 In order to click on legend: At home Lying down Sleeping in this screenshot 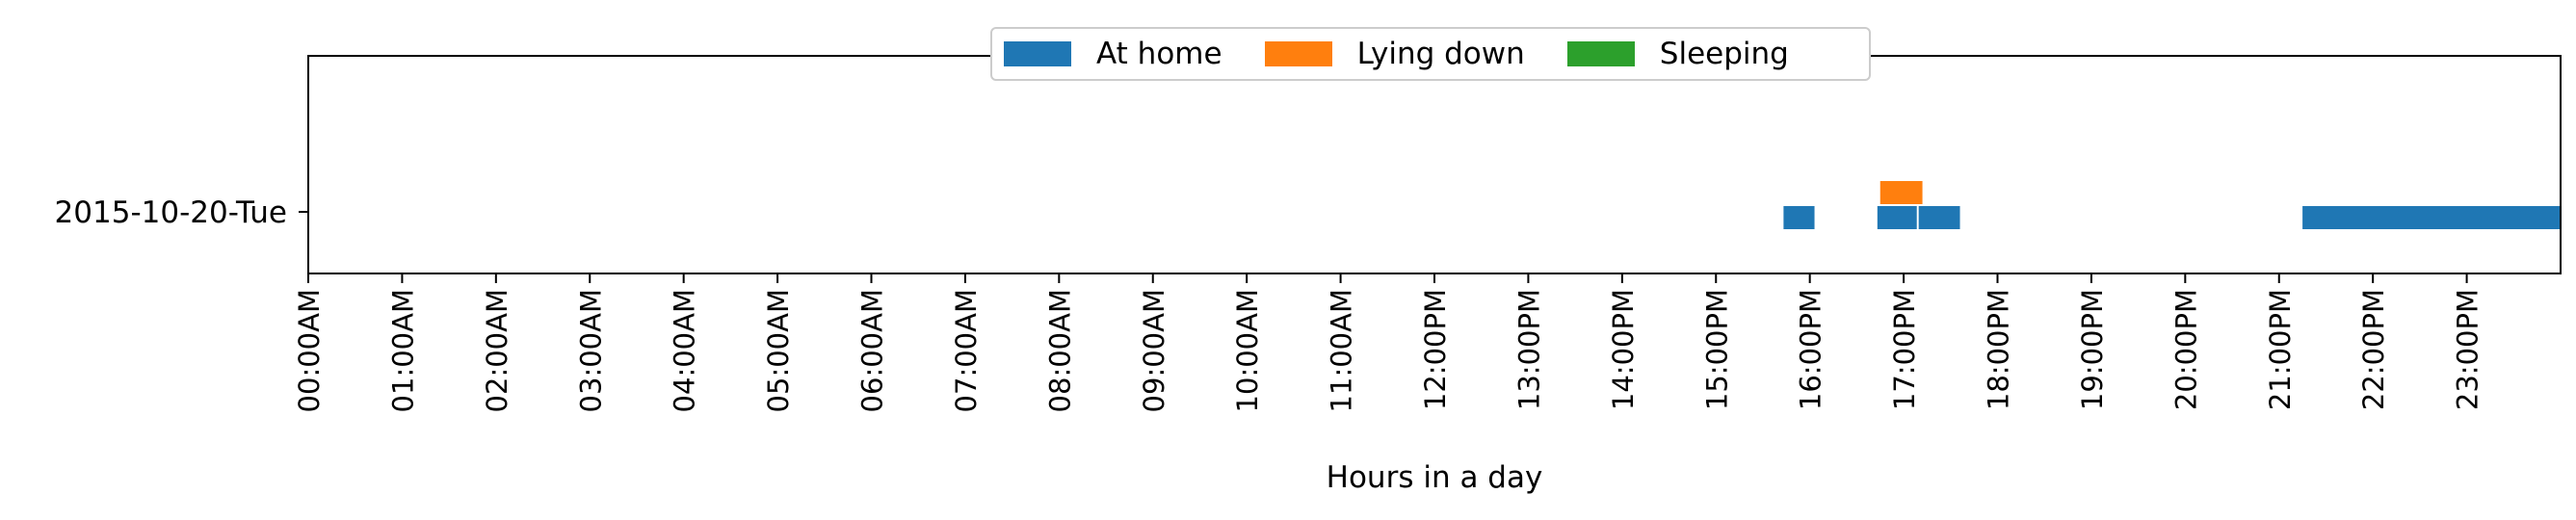, I will do `click(1430, 54)`.